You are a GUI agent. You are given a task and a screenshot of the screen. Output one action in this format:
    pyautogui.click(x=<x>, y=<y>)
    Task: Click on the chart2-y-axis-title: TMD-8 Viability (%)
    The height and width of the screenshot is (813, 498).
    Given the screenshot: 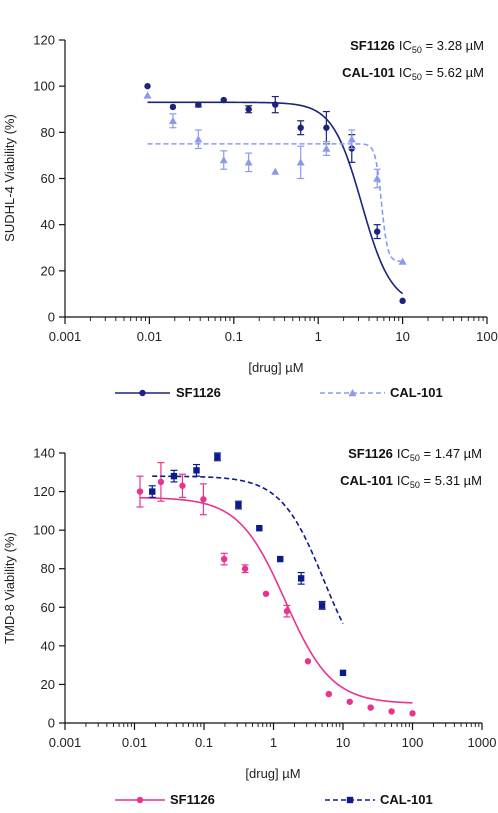 What is the action you would take?
    pyautogui.click(x=9, y=588)
    